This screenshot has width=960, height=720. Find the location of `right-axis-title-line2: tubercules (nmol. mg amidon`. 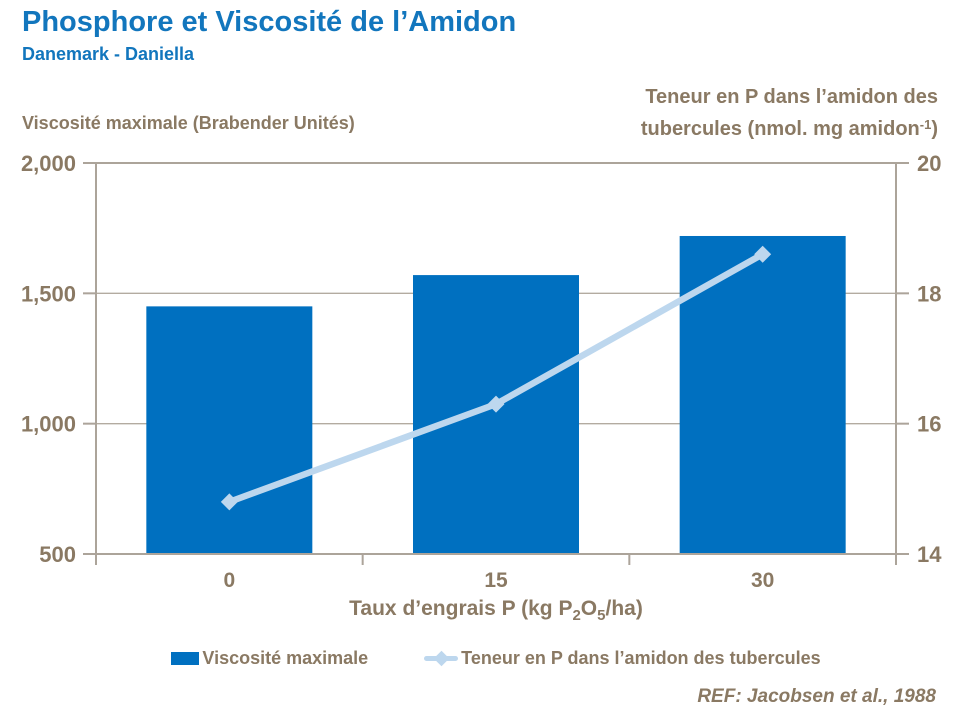

right-axis-title-line2: tubercules (nmol. mg amidon is located at coordinates (780, 129).